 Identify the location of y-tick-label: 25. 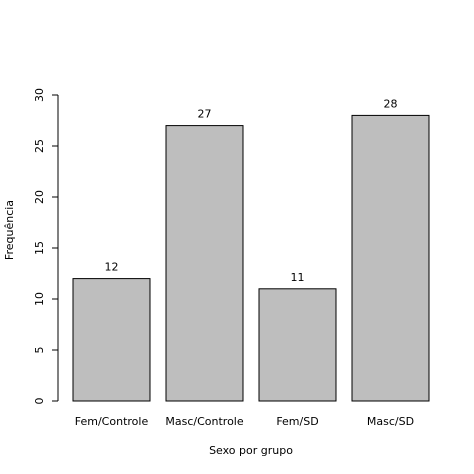
(39, 146).